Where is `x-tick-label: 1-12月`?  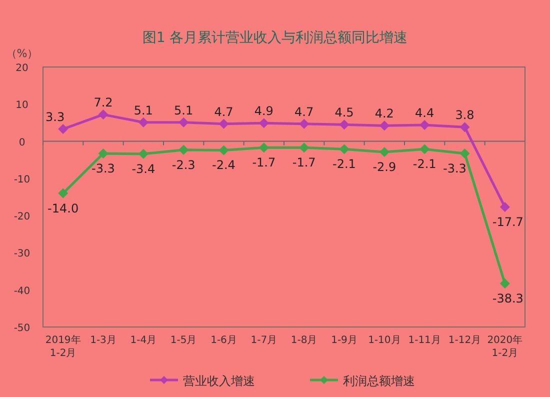
x-tick-label: 1-12月 is located at coordinates (465, 340).